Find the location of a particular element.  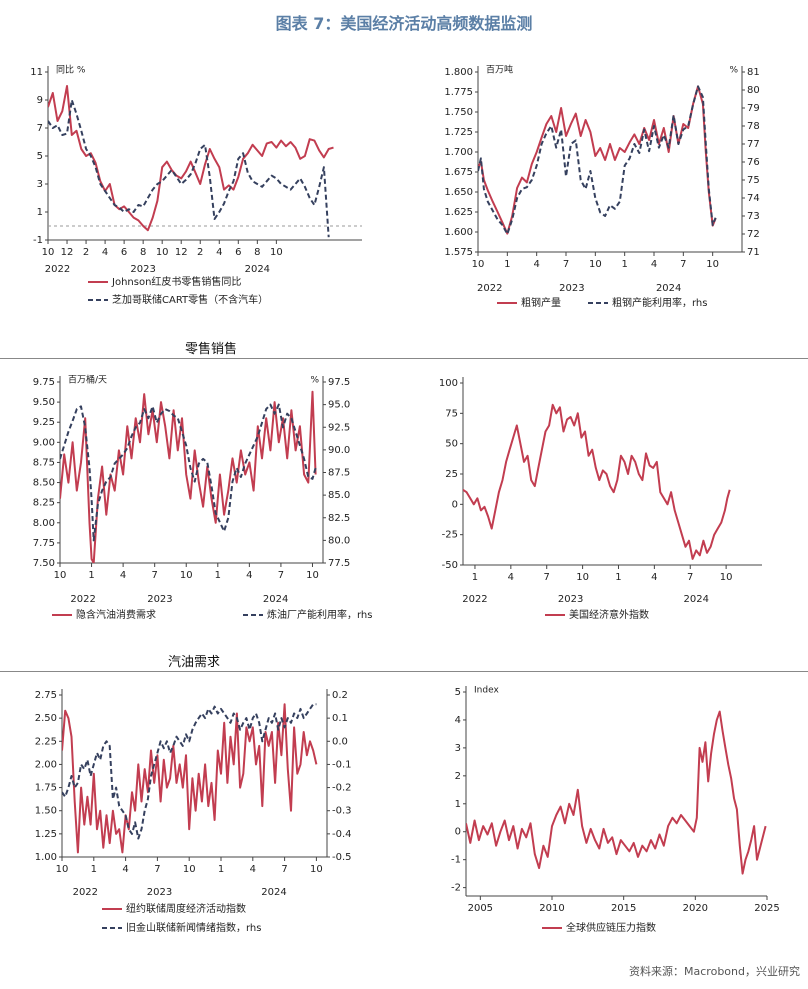

c5-ytick-right-label: 0.2 is located at coordinates (340, 695).